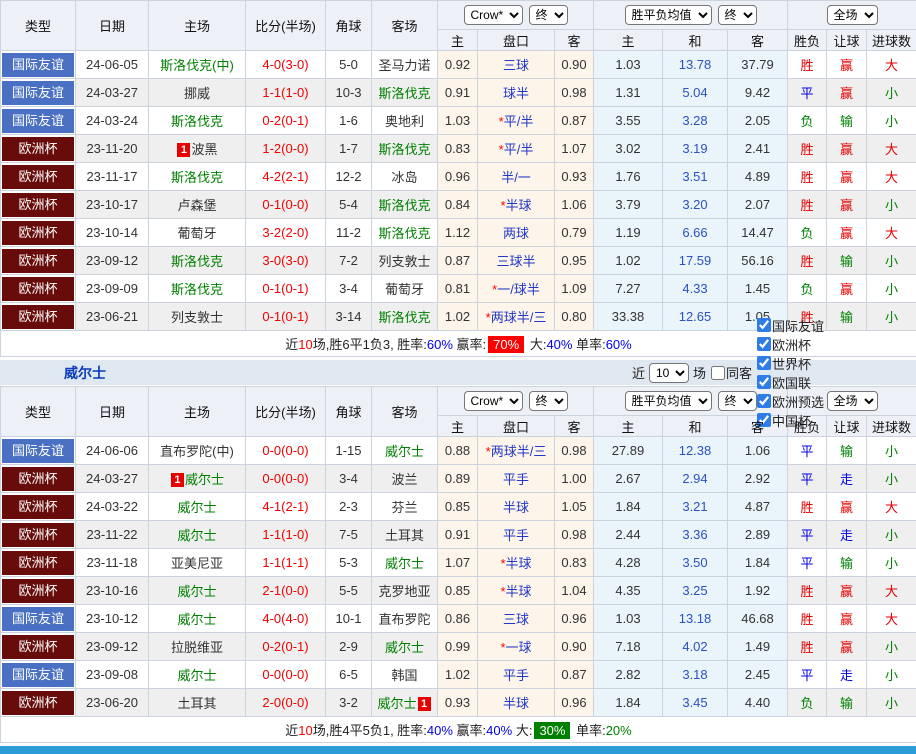  Describe the element at coordinates (286, 289) in the screenshot. I see `score-cell: 0-1(0-1)` at that location.